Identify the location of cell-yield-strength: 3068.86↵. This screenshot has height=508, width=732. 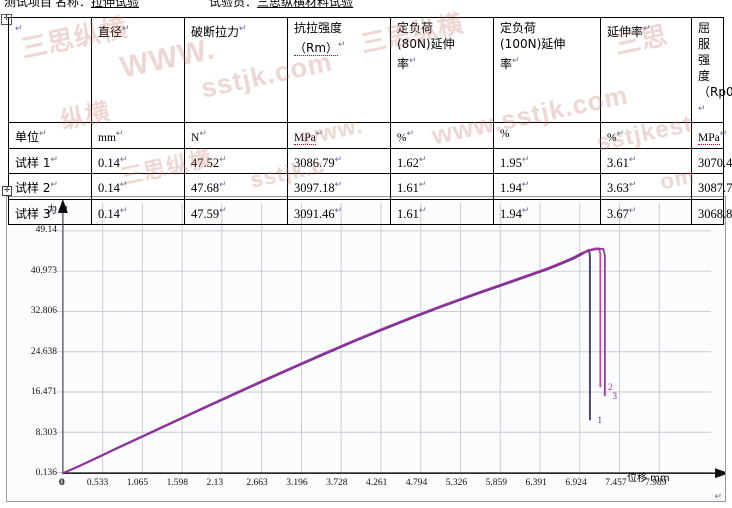
(711, 211).